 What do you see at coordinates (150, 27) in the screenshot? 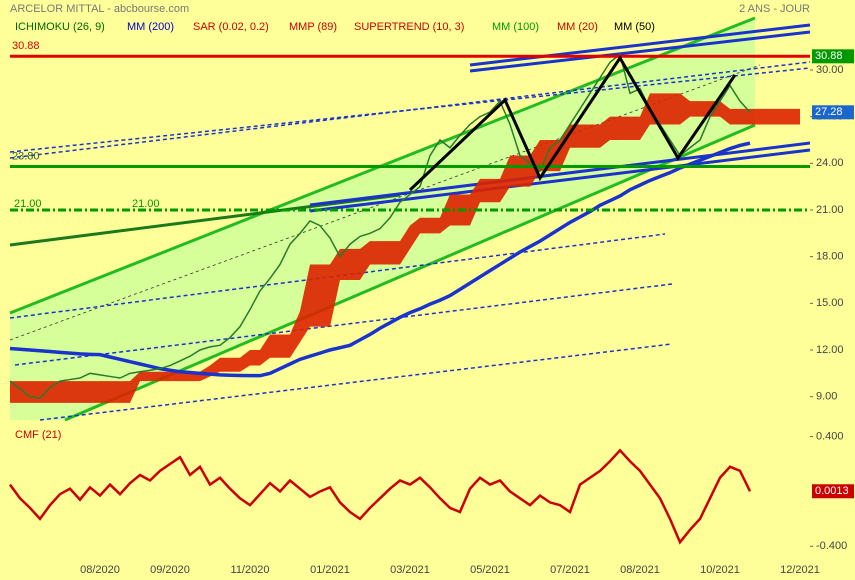
I see `legend-entry: MM (200)` at bounding box center [150, 27].